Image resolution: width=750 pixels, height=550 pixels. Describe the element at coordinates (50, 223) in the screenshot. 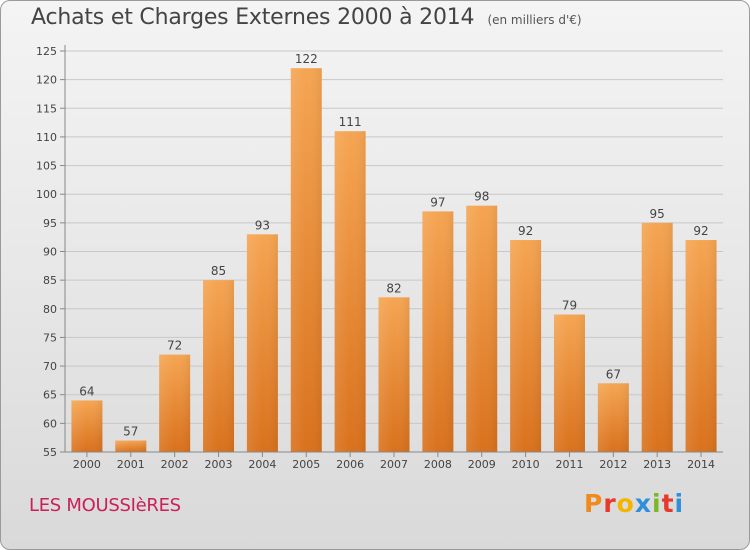

I see `y-tick-label: 95` at that location.